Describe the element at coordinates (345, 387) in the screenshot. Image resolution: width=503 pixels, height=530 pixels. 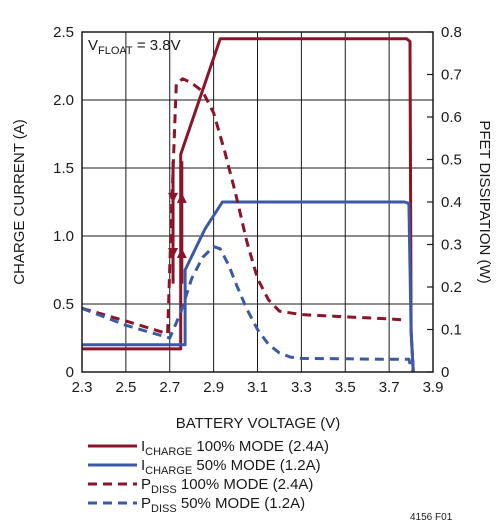
I see `x-tick-label: 3.5` at that location.